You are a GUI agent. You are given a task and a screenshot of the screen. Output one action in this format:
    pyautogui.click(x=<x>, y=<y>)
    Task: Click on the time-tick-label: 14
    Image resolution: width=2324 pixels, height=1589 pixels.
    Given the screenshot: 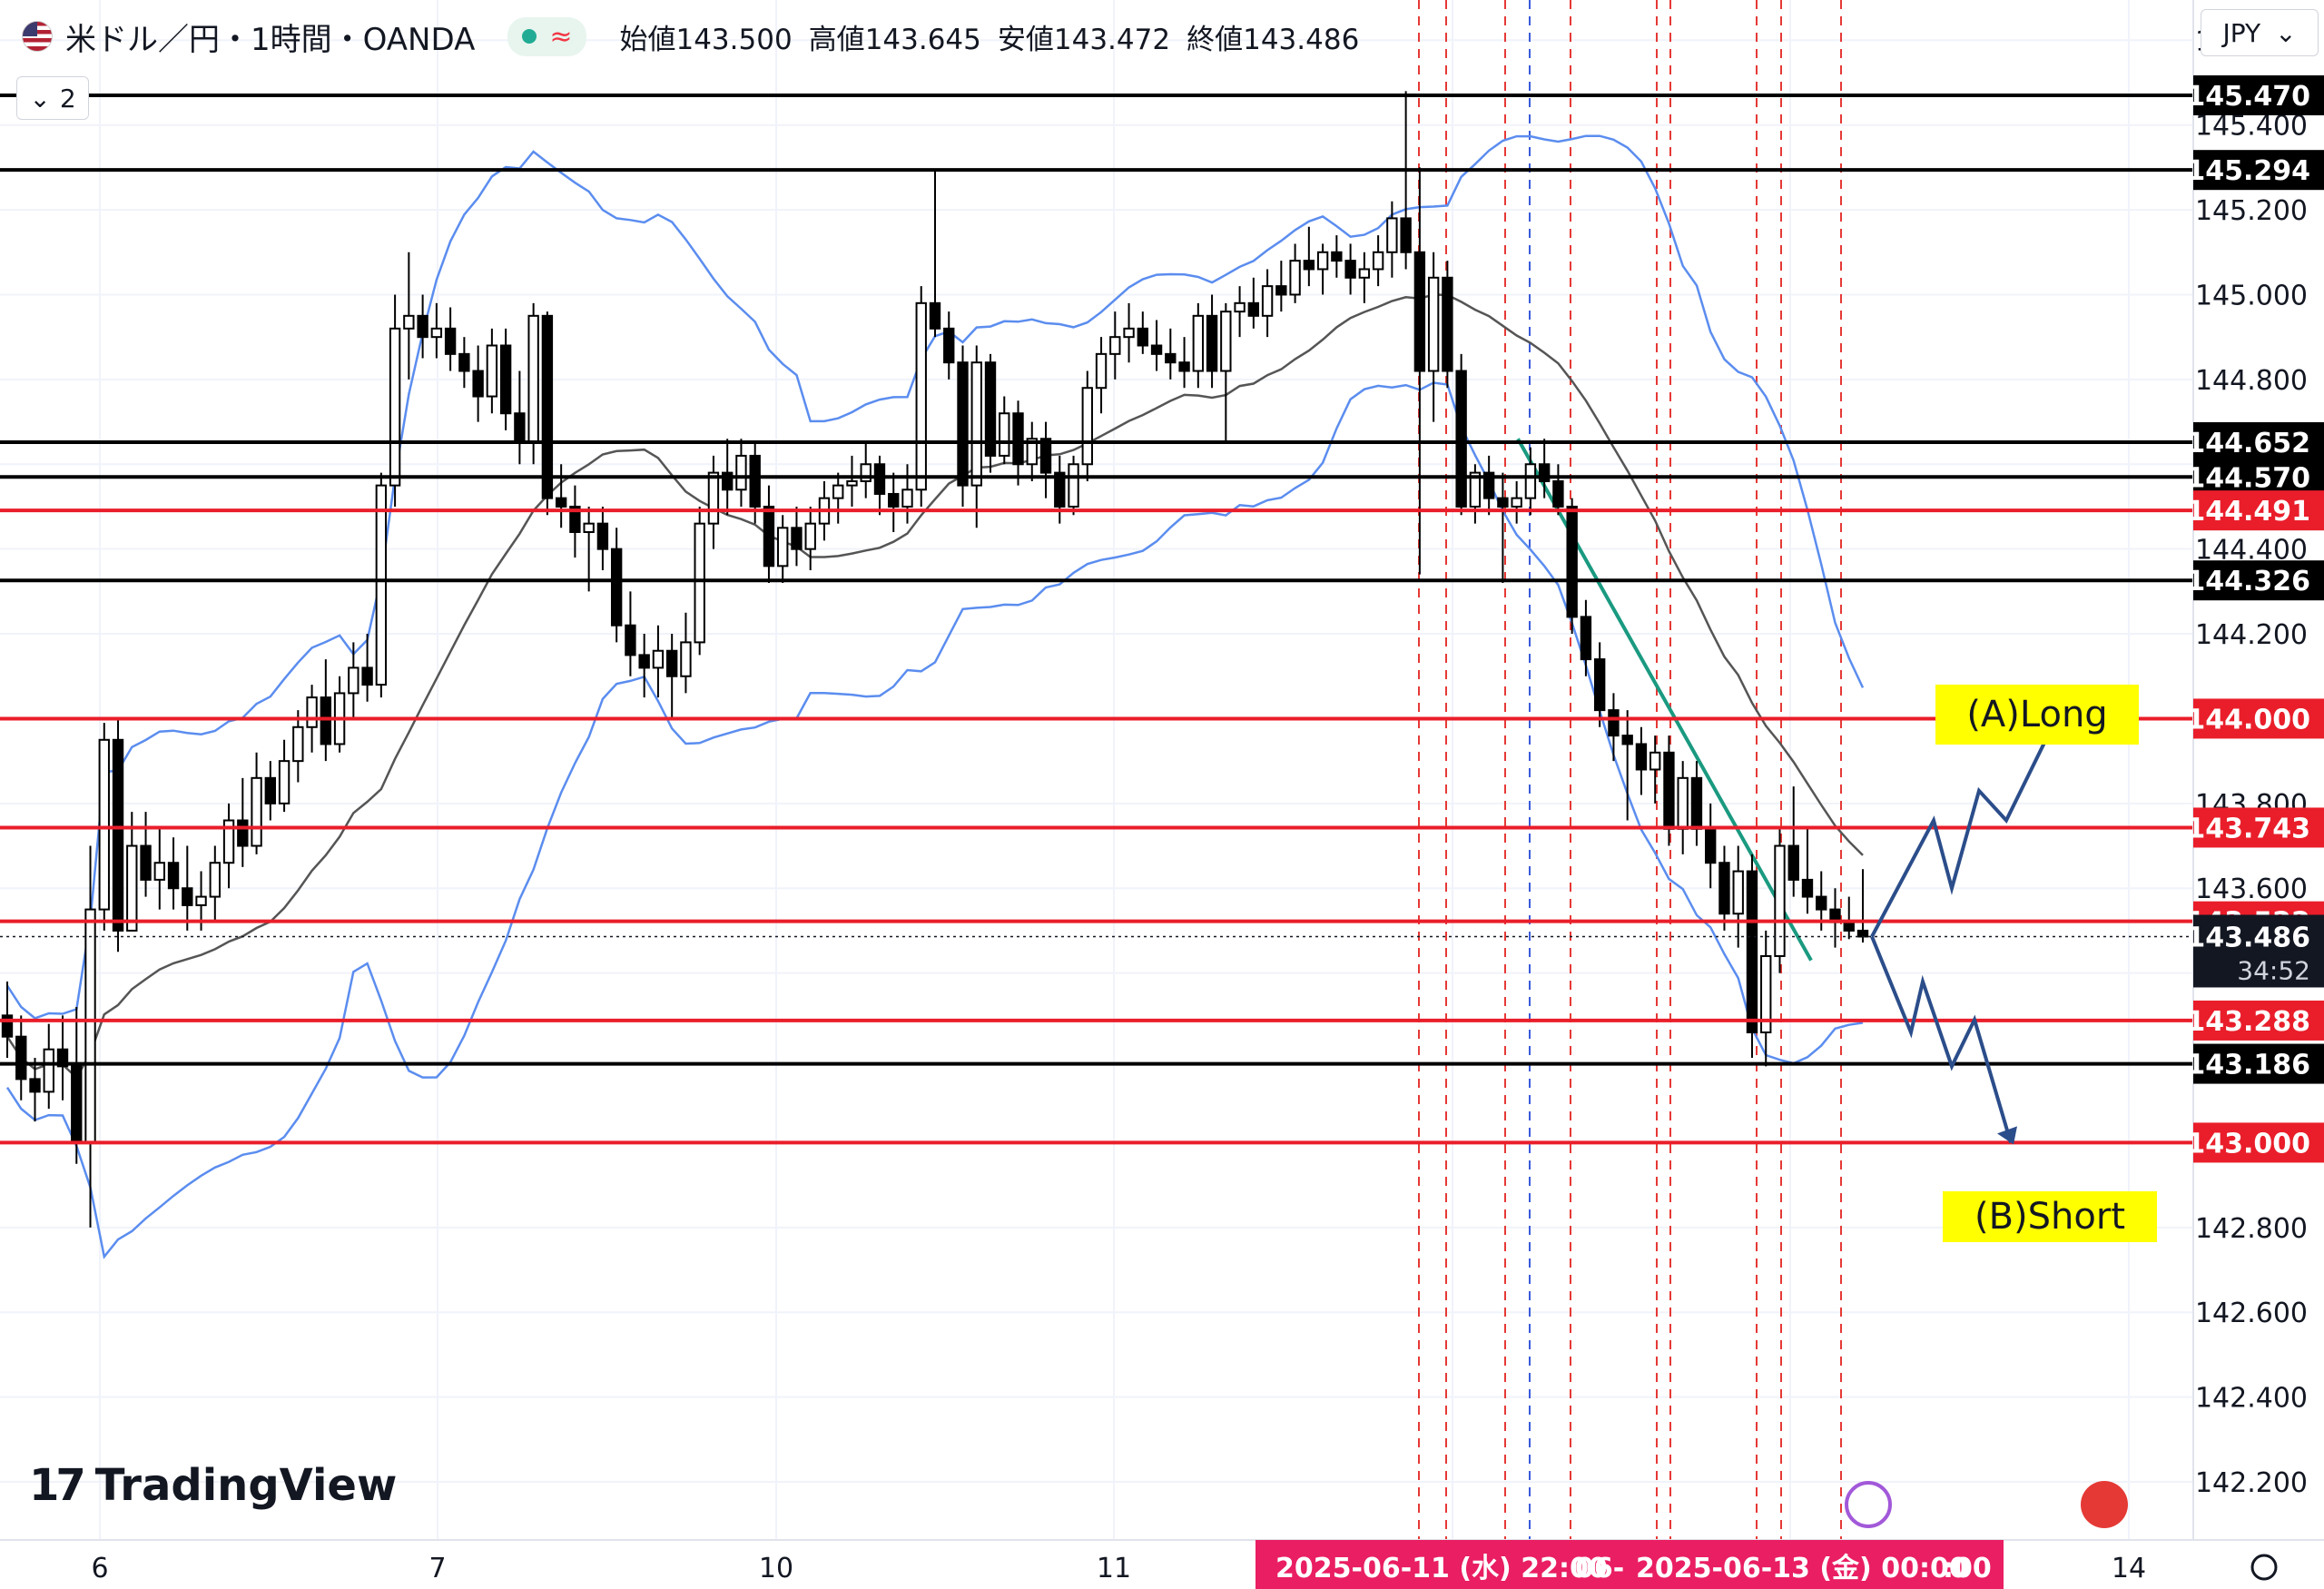 What is the action you would take?
    pyautogui.click(x=2129, y=1568)
    